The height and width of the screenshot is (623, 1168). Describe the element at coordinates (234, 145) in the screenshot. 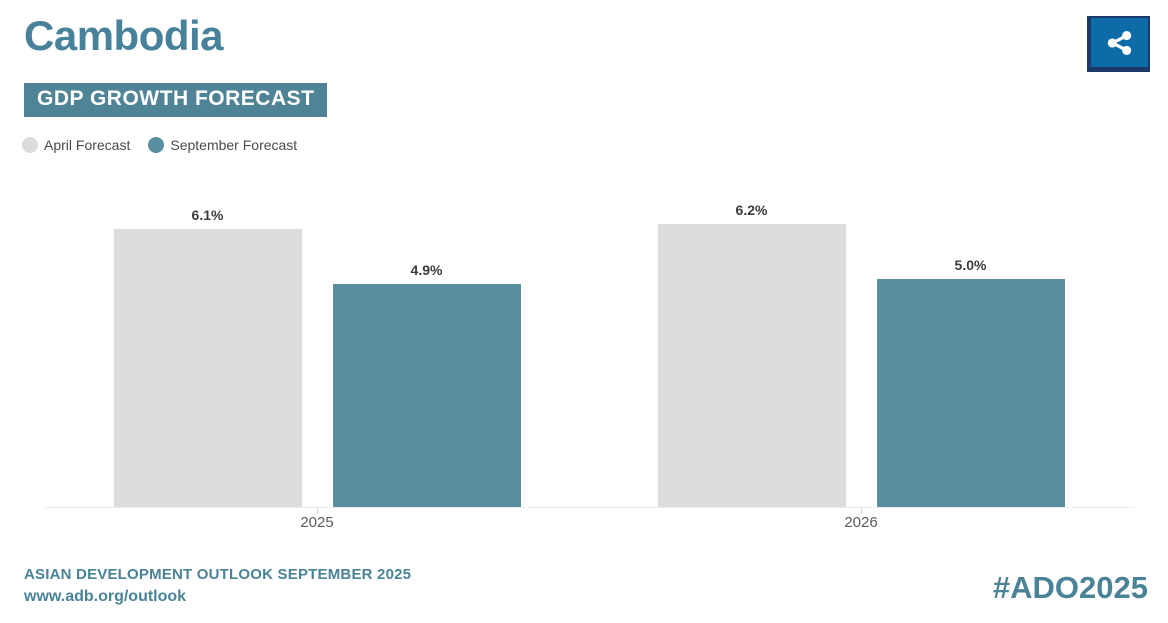

I see `legend-label-september: September Forecast` at that location.